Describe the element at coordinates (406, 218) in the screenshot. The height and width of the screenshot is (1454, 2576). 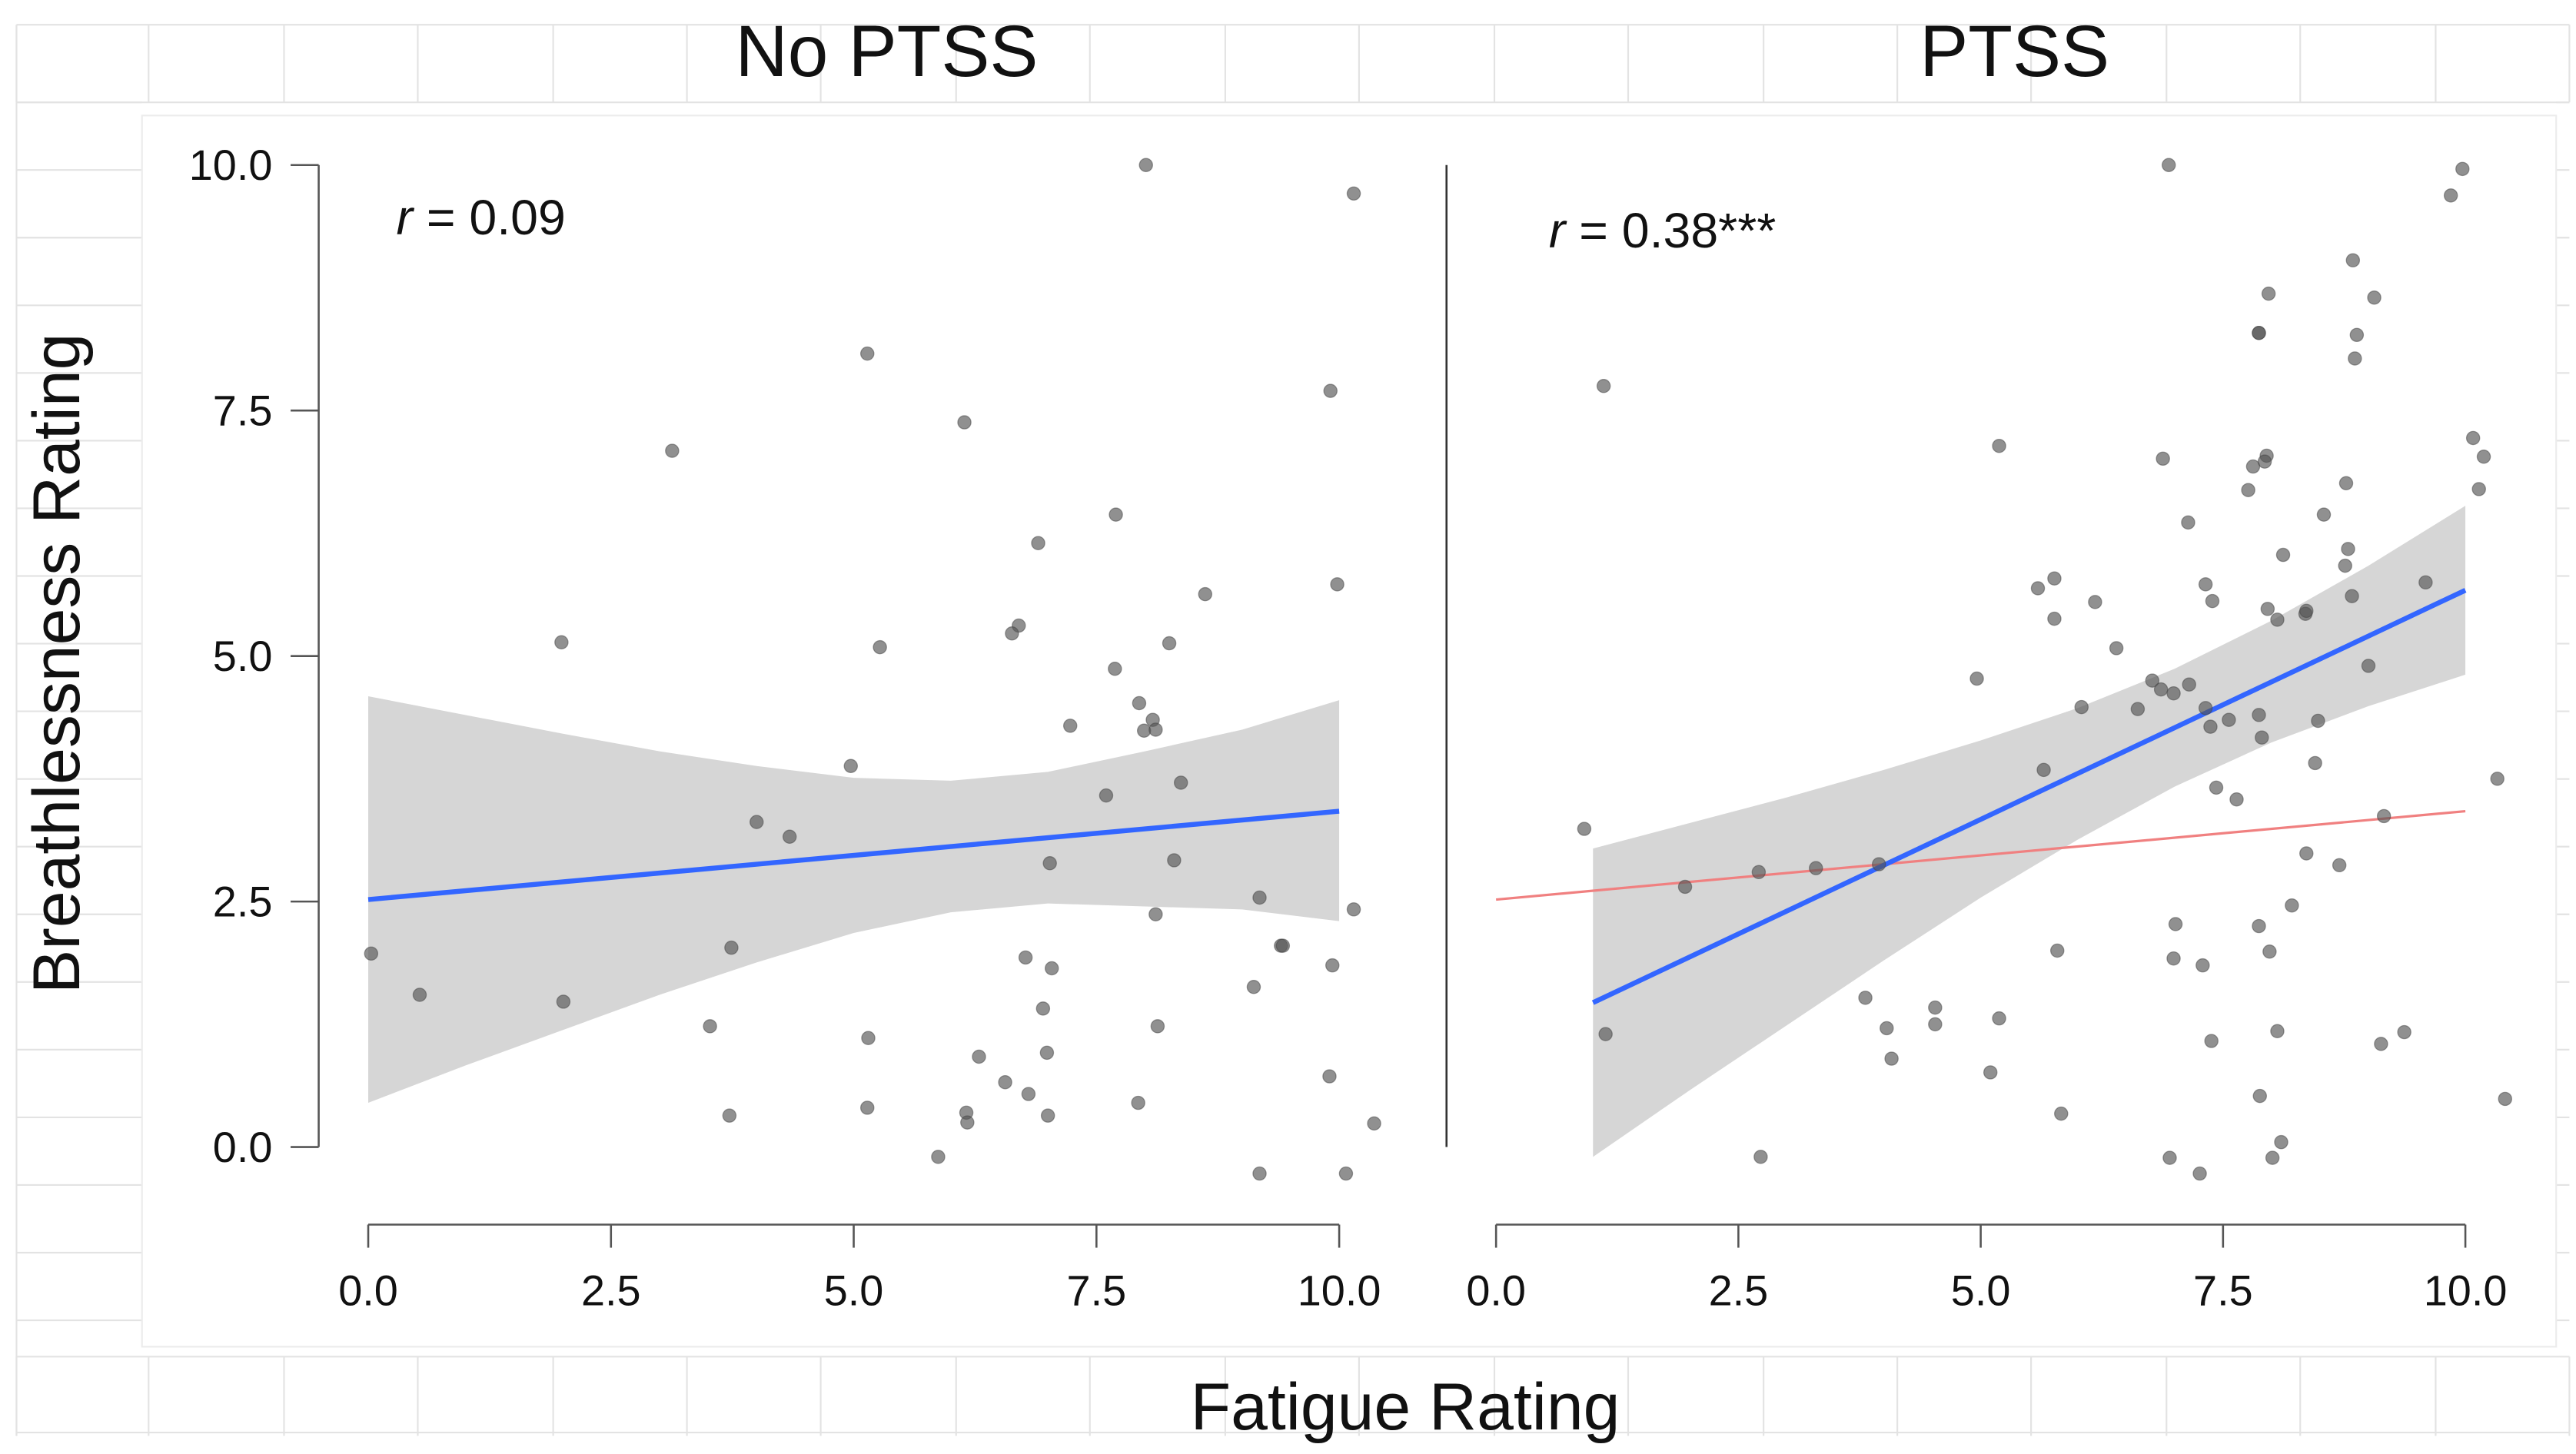
I see `r-symbol: r` at that location.